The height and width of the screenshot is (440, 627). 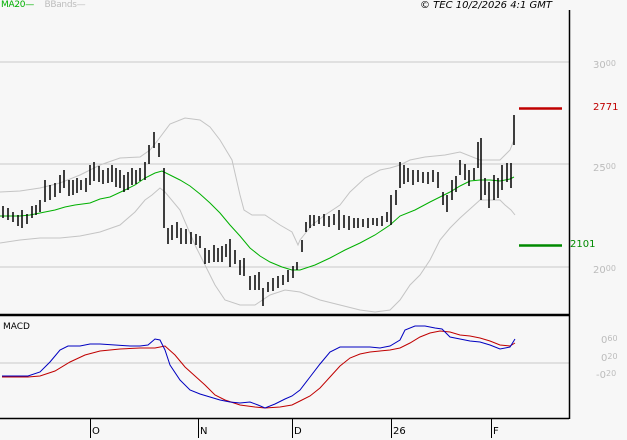 What do you see at coordinates (604, 270) in the screenshot?
I see `price-tick-2000: 2000` at bounding box center [604, 270].